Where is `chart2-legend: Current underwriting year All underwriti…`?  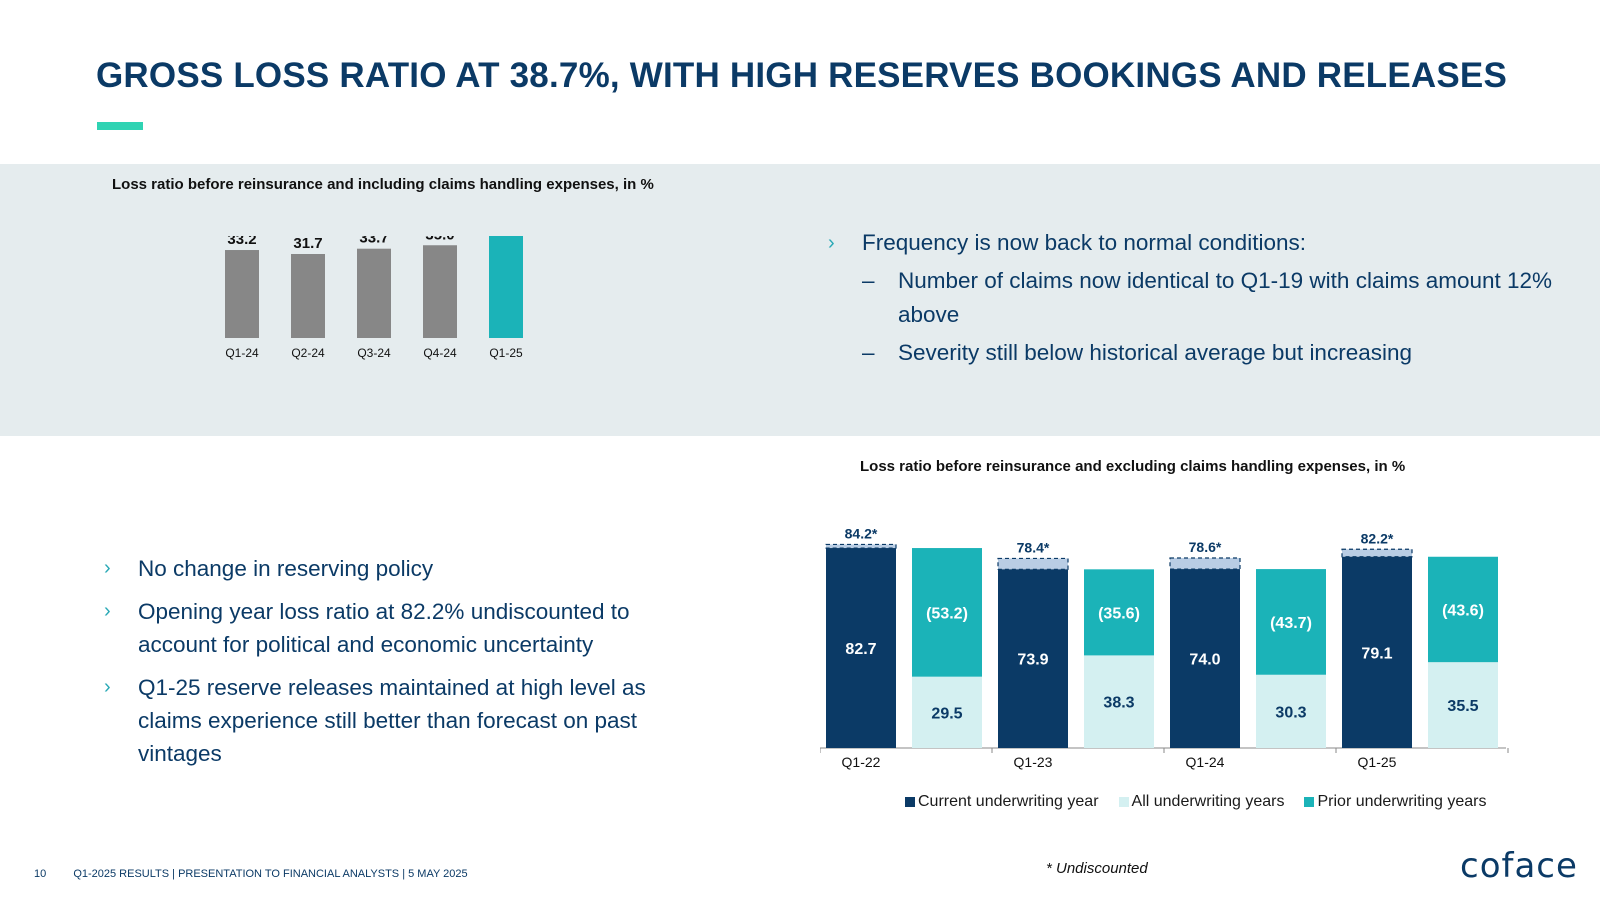
chart2-legend: Current underwriting year All underwriti… is located at coordinates (1195, 802).